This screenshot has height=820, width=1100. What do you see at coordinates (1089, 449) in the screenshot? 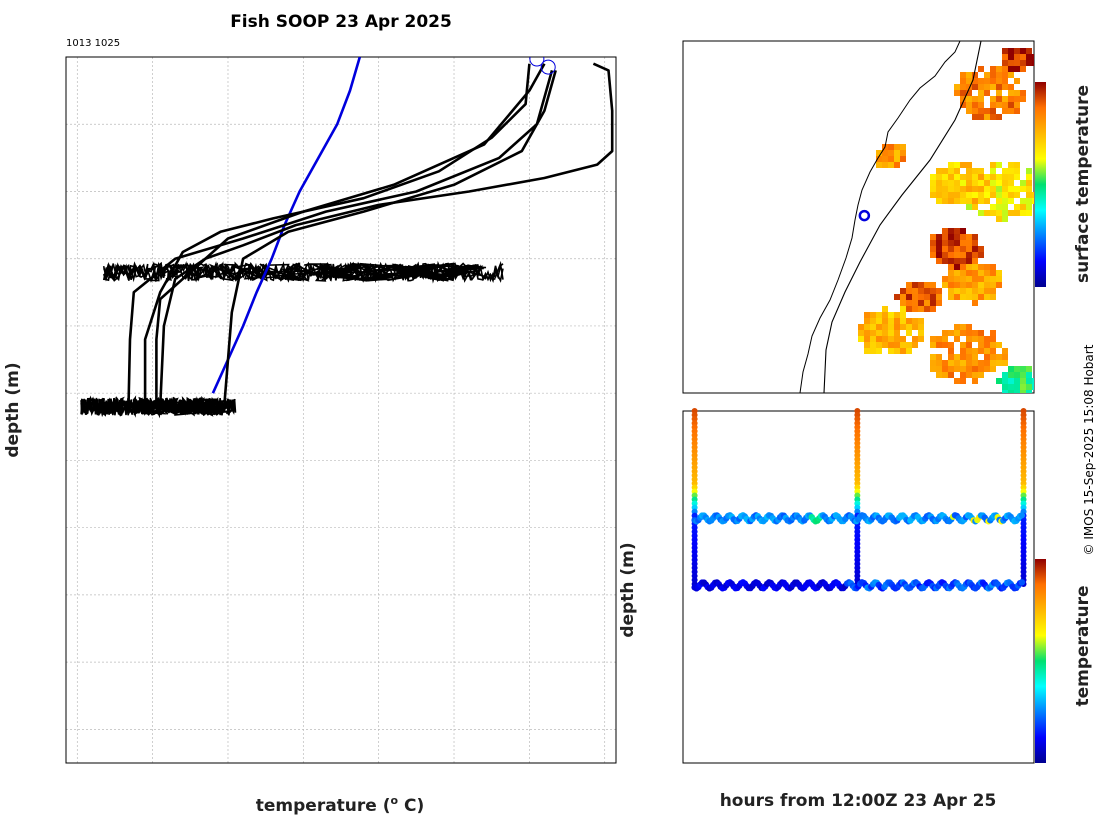
I see `copyright-notice: © IMOS 15-Sep-2025 15:08 Hobart` at bounding box center [1089, 449].